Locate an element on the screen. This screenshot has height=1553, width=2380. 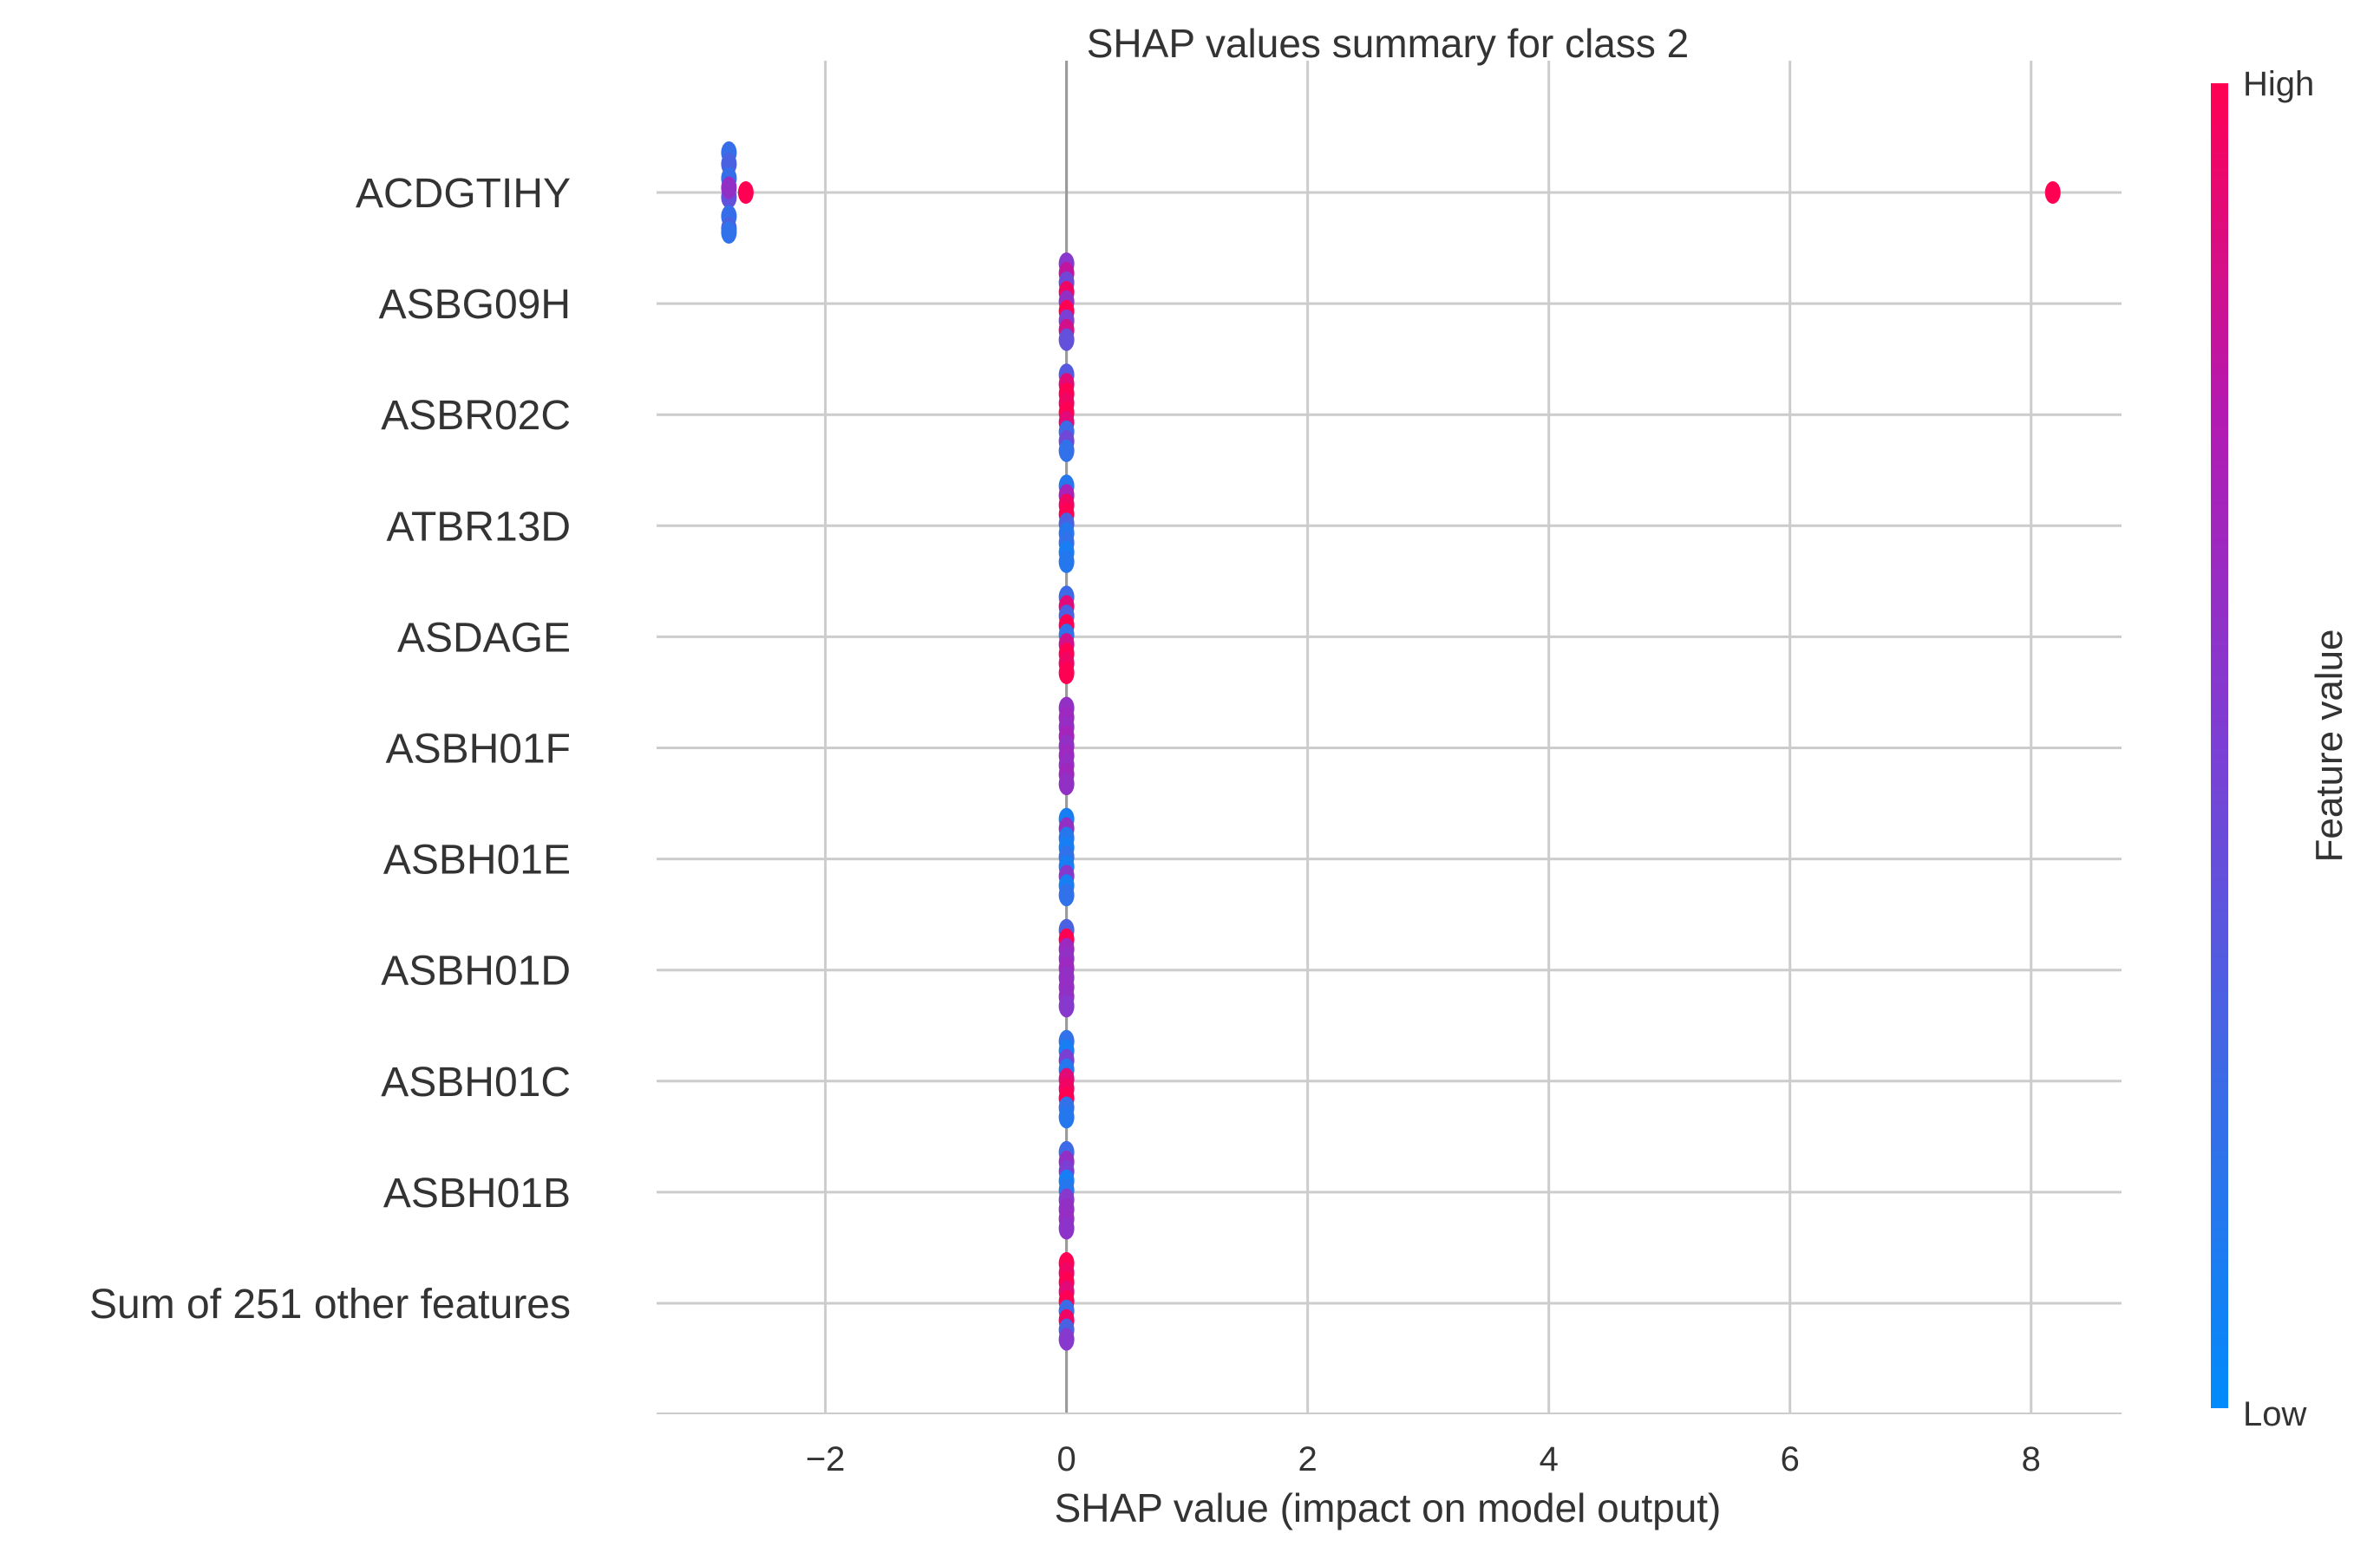
x-tick-label: 2 is located at coordinates (1308, 1459).